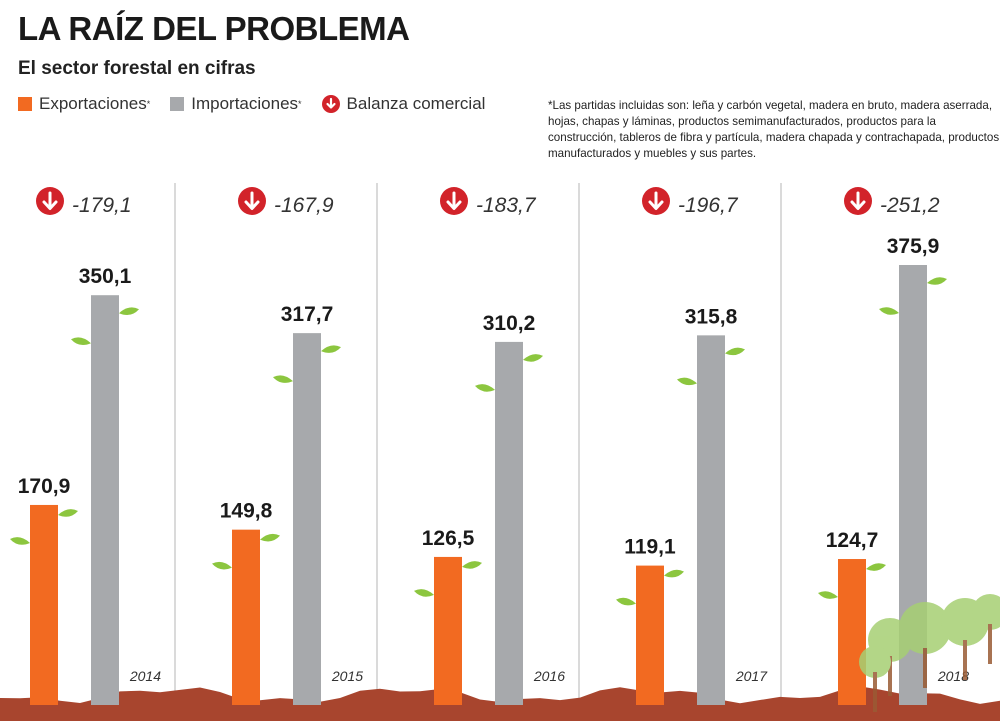 This screenshot has height=721, width=1000. What do you see at coordinates (102, 205) in the screenshot?
I see `balance-value-label: -179,1` at bounding box center [102, 205].